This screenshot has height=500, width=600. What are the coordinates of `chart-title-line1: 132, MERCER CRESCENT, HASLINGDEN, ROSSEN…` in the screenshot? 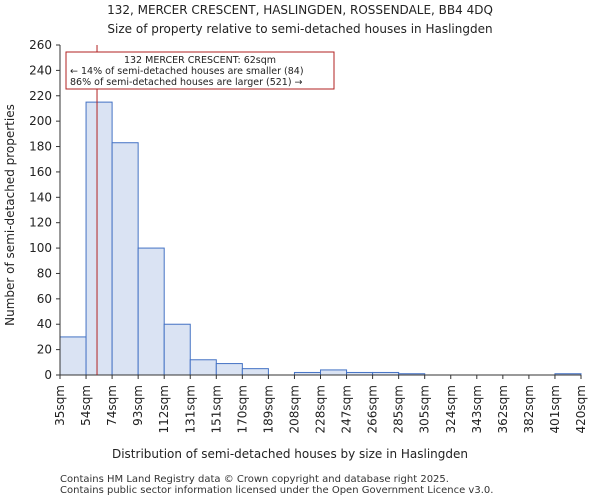 It's located at (300, 10).